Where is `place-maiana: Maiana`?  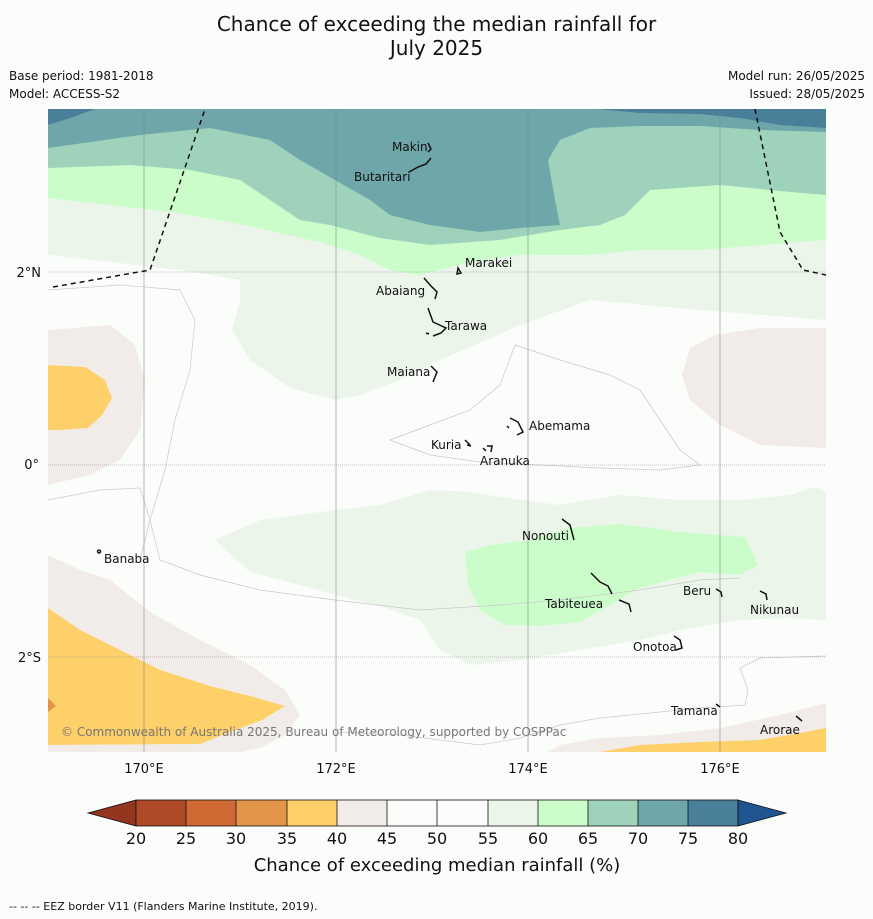 place-maiana: Maiana is located at coordinates (408, 372).